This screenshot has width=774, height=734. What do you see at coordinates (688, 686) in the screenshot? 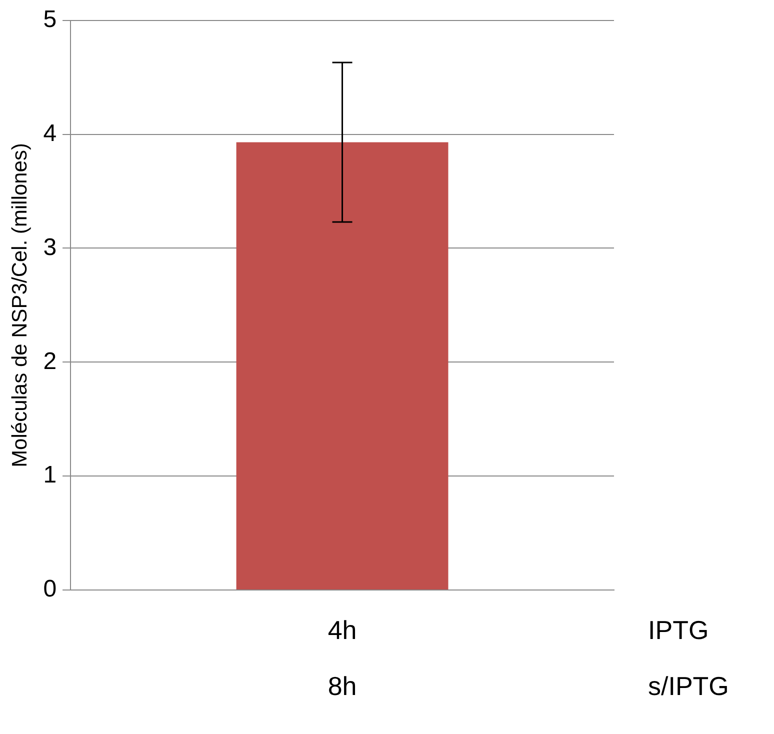
I see `text: s/IPTG` at bounding box center [688, 686].